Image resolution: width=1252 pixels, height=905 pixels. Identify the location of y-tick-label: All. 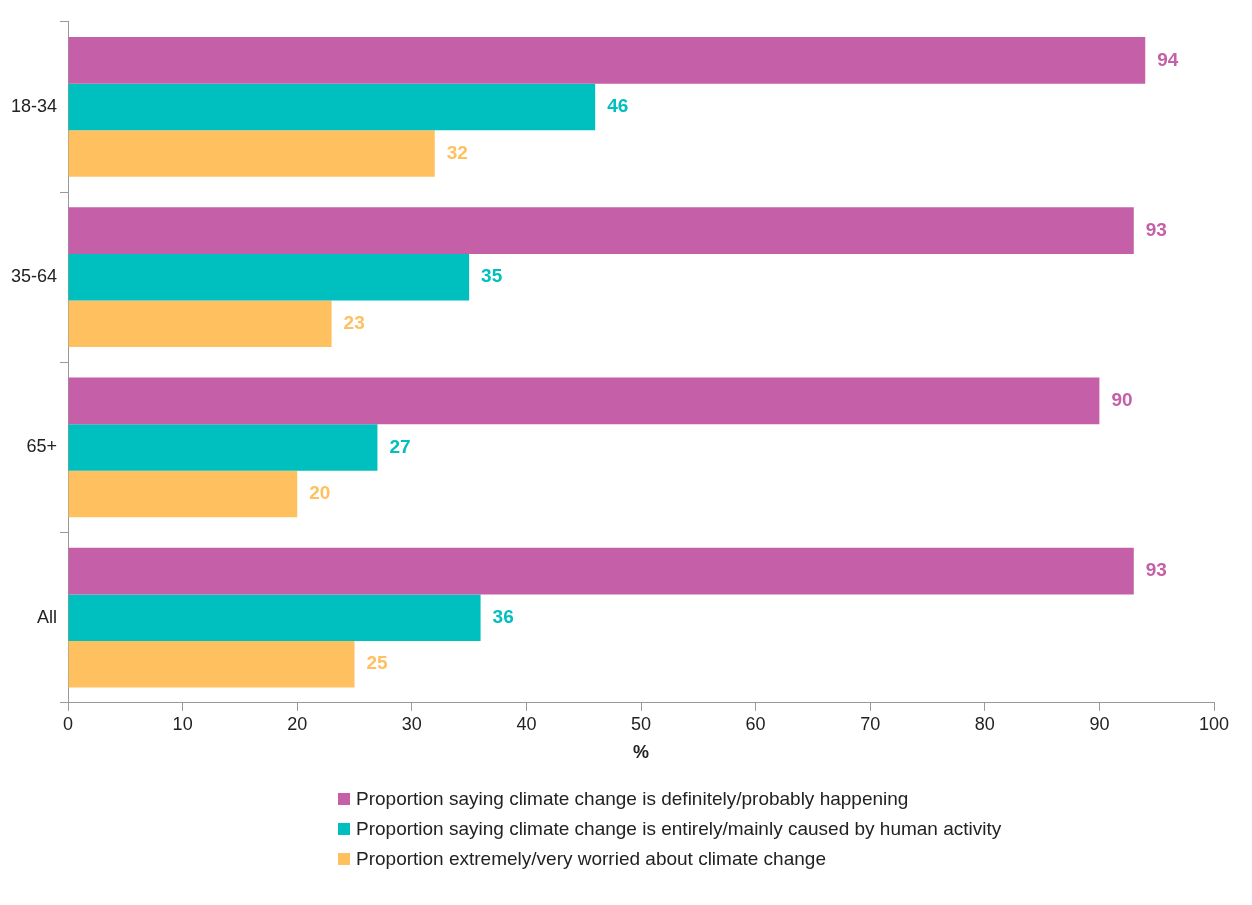
(47, 616).